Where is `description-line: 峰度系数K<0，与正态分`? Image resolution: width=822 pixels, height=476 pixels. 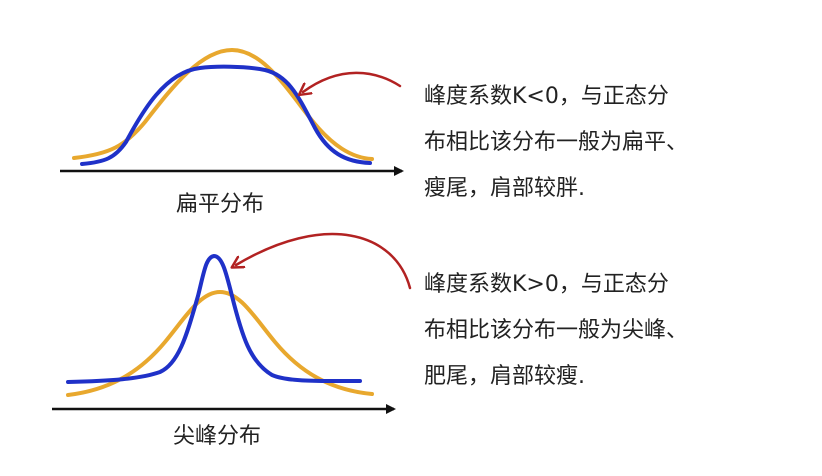 description-line: 峰度系数K<0，与正态分 is located at coordinates (546, 96).